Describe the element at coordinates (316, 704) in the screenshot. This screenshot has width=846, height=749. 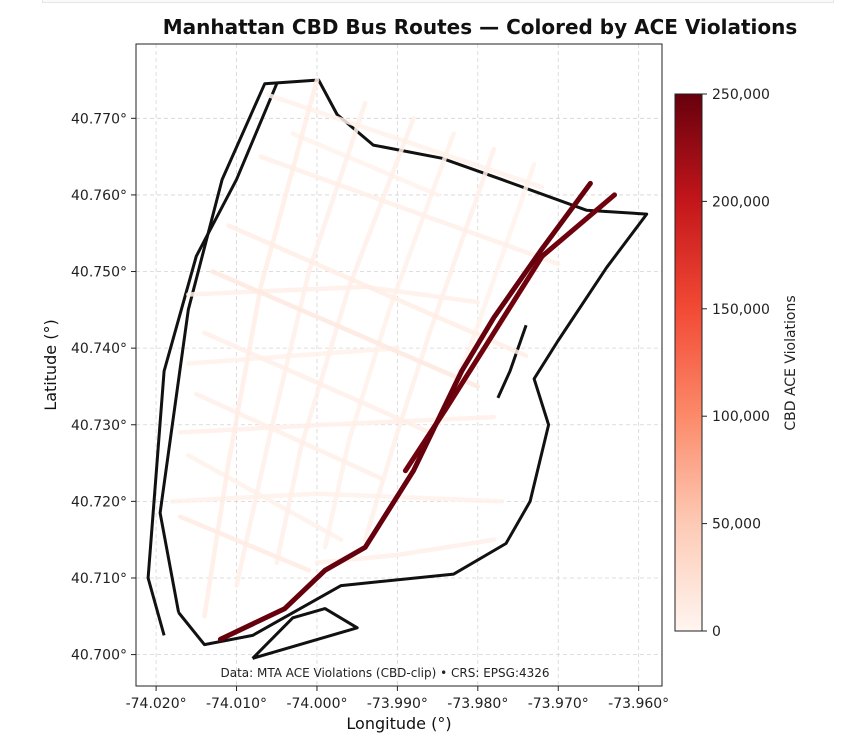
I see `x-tick-label: -74.000°` at that location.